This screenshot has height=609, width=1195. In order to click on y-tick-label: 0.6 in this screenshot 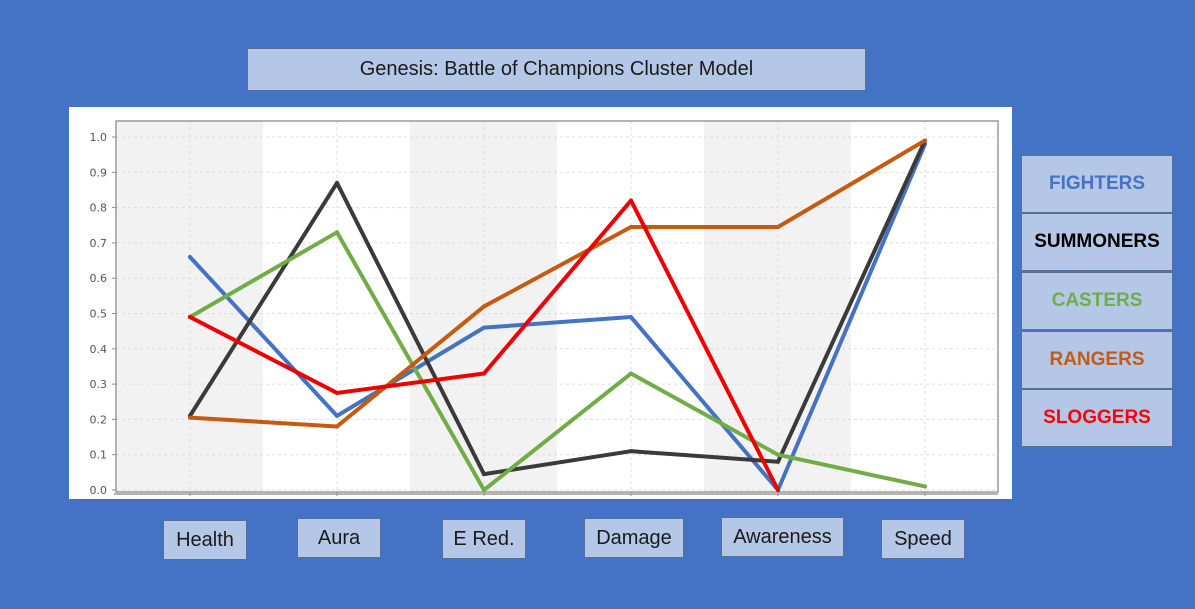, I will do `click(99, 278)`.